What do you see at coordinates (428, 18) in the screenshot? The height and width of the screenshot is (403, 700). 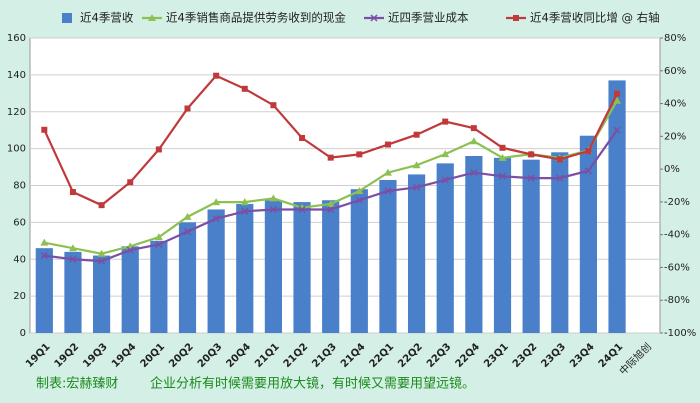 I see `legend-label: 近四季营业成本` at bounding box center [428, 18].